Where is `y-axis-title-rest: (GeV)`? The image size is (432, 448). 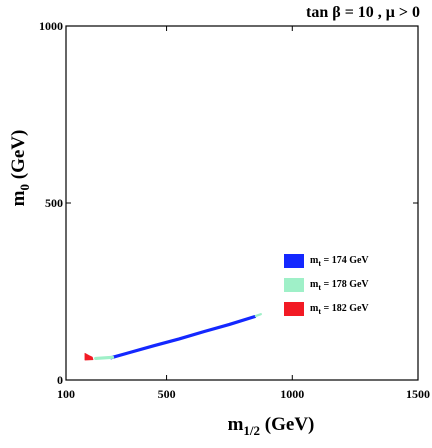
y-axis-title-rest: (GeV) is located at coordinates (18, 157).